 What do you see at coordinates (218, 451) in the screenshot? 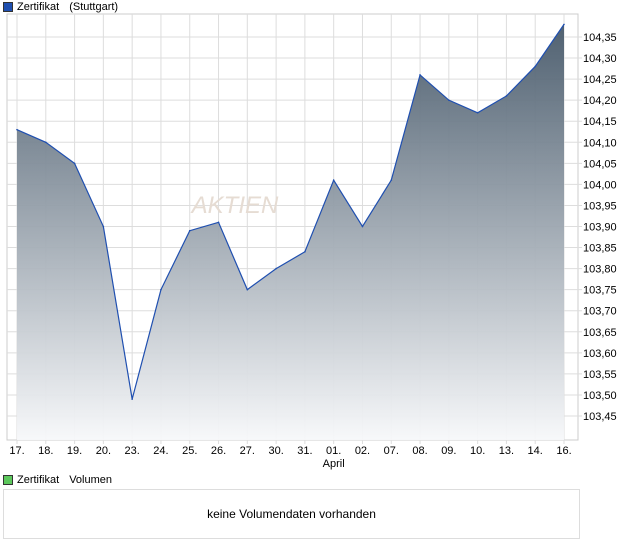
I see `x-tick-label: 26.` at bounding box center [218, 451].